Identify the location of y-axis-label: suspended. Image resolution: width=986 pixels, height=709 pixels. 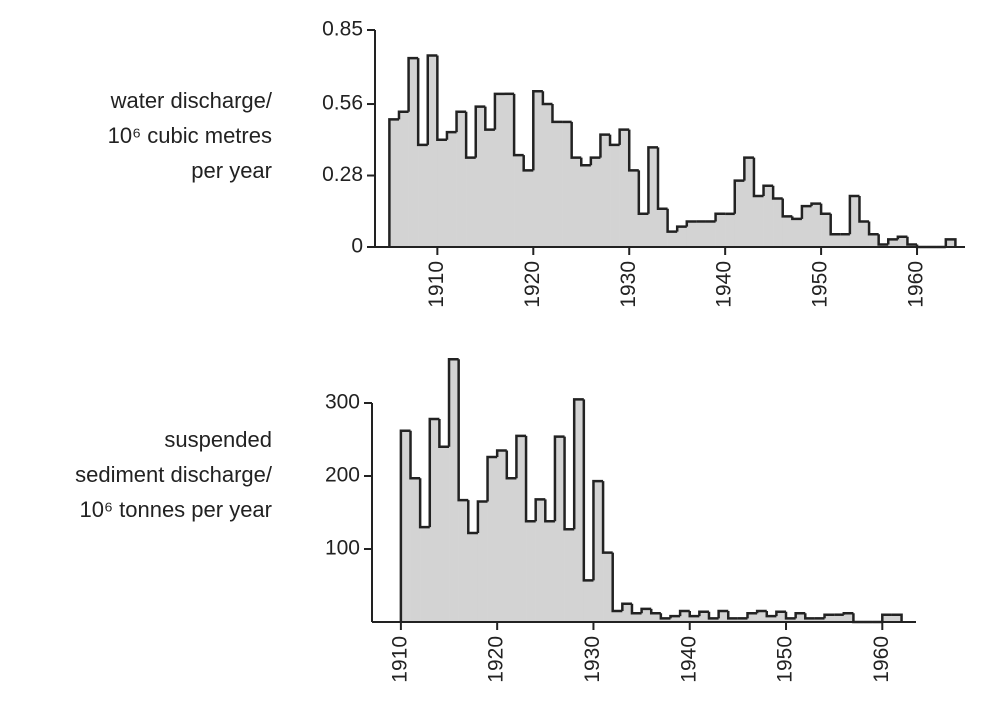
(218, 439).